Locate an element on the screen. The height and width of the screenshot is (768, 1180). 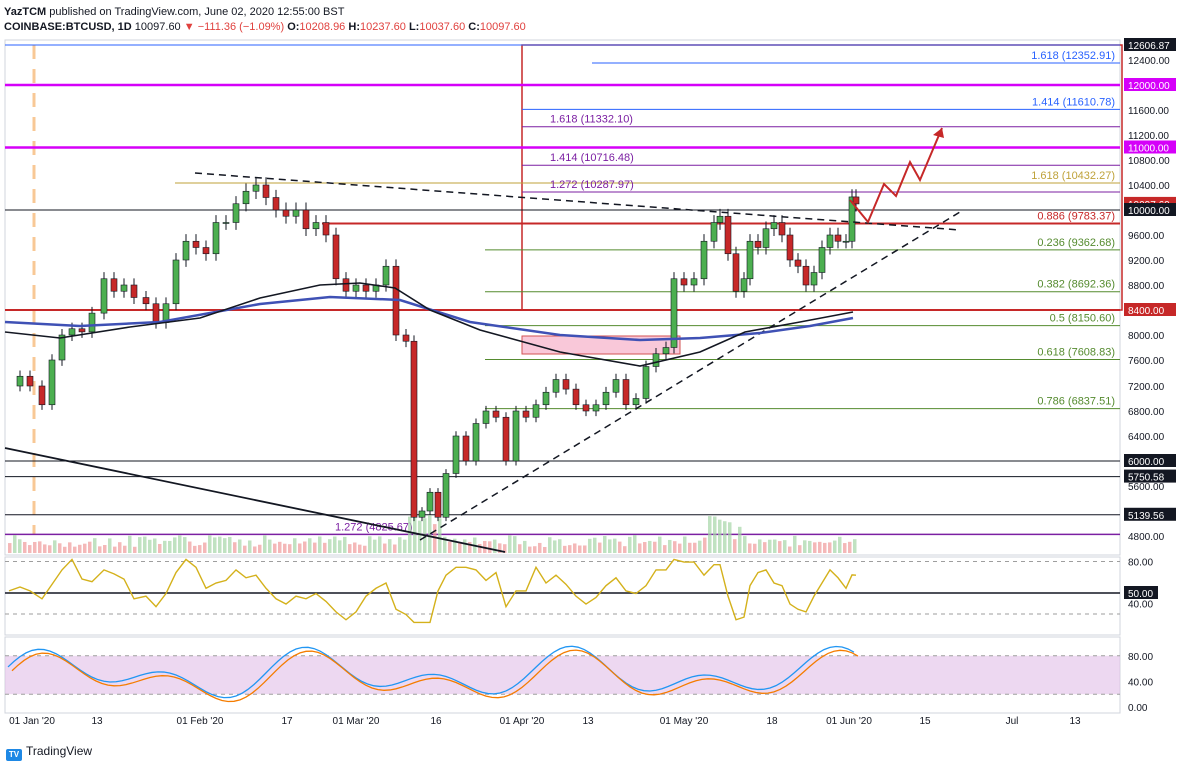
x-tick-13: 13 is located at coordinates (1075, 721).